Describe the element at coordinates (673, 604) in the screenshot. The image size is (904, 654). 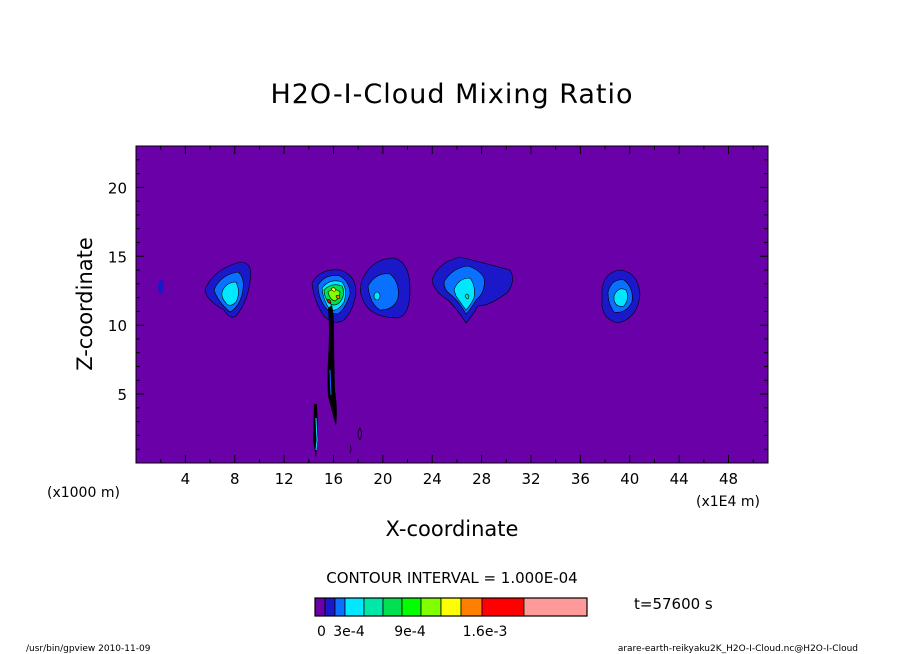
I see `time-label: t=57600 s` at that location.